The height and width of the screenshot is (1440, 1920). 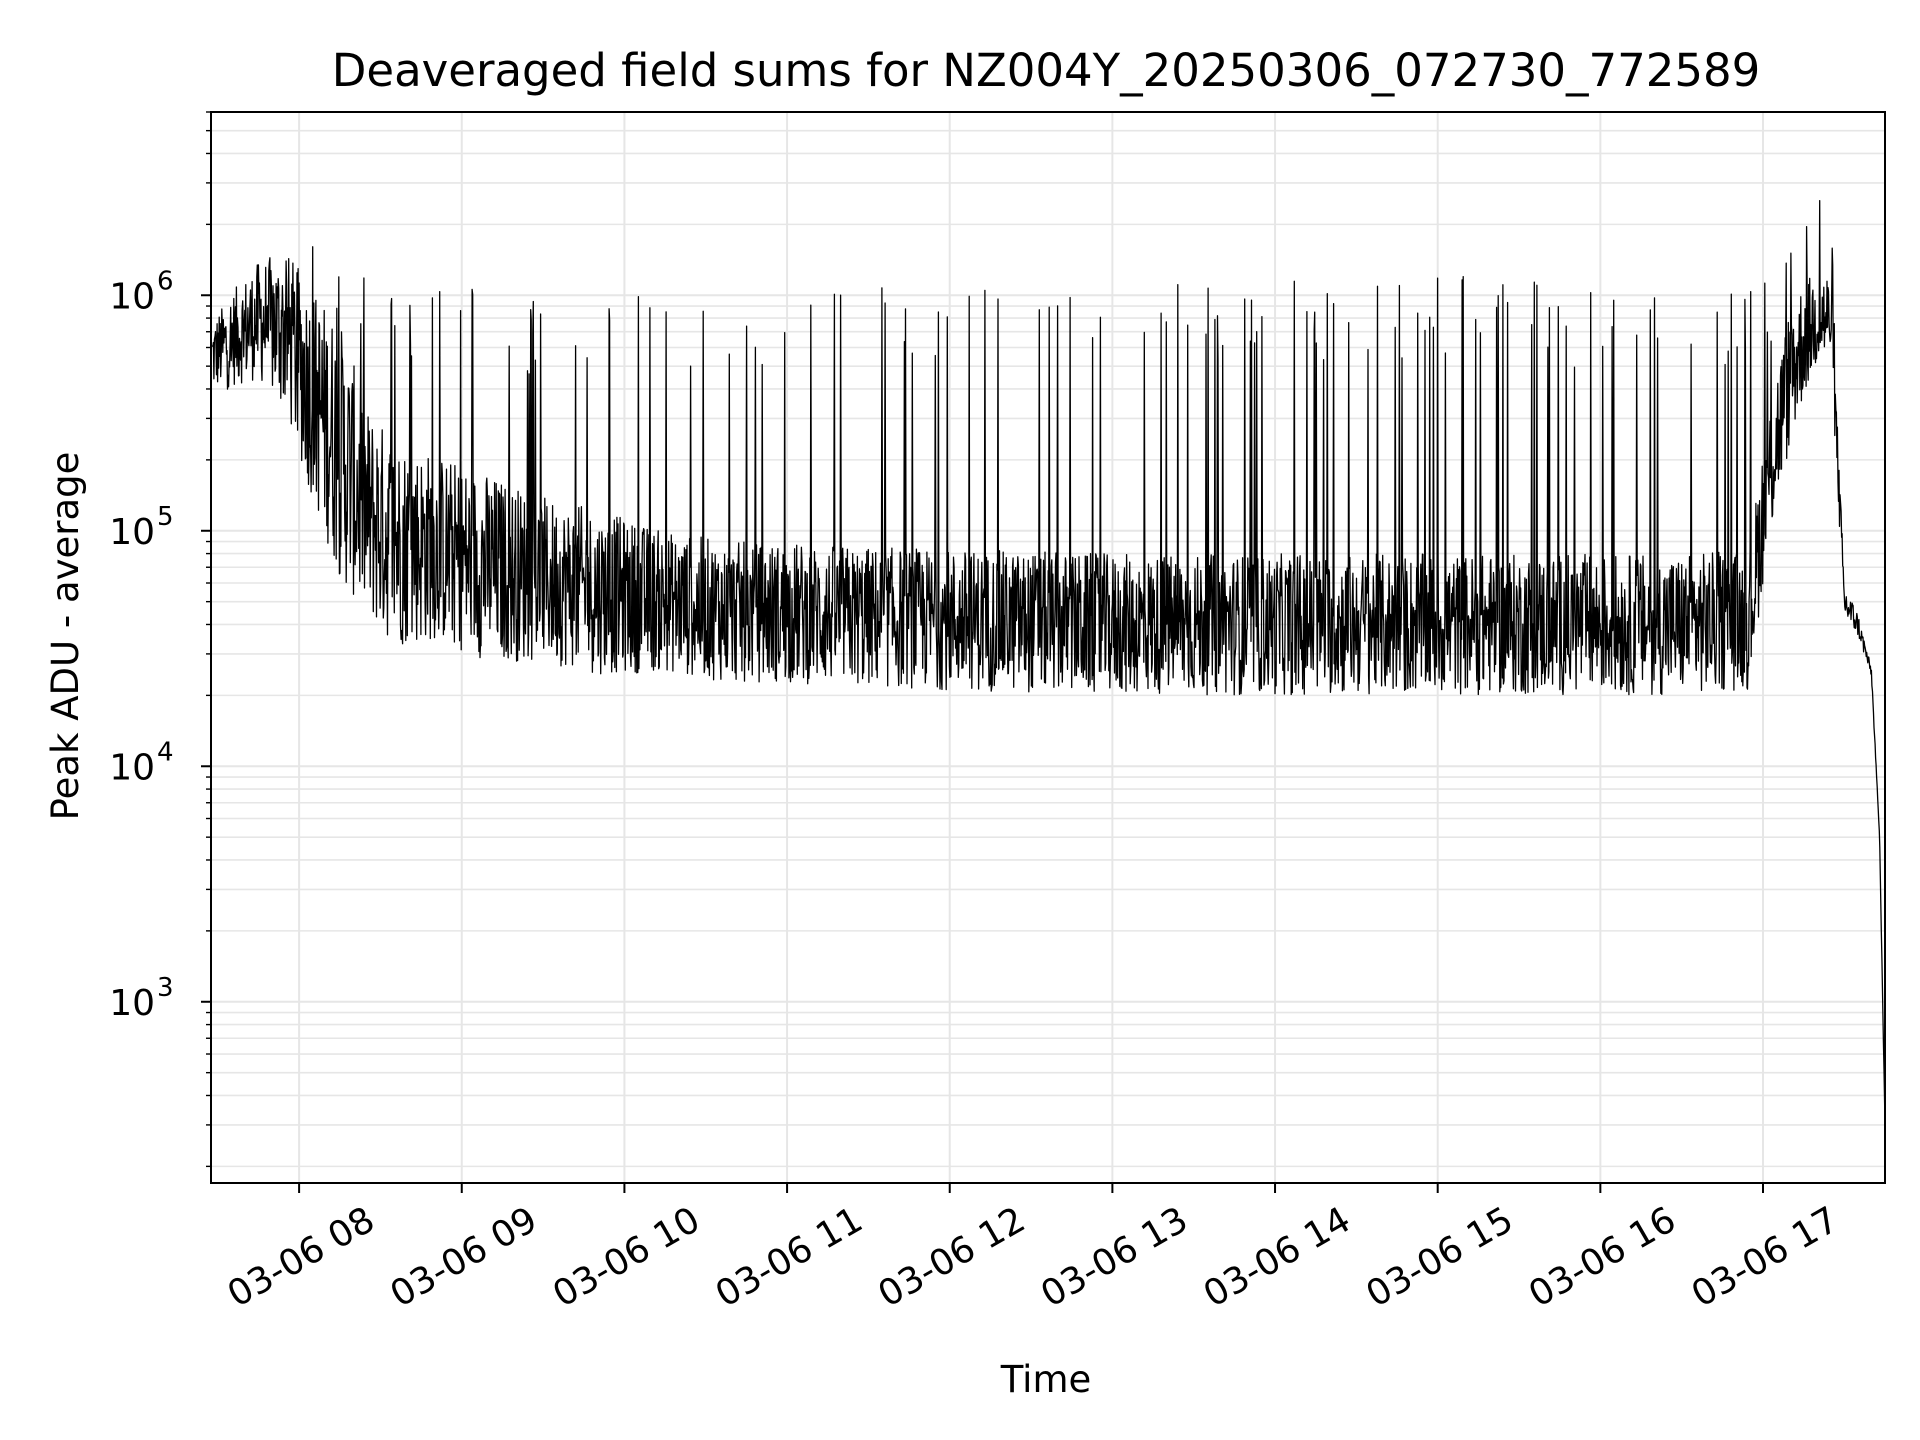 What do you see at coordinates (65, 636) in the screenshot?
I see `y-axis-label: Peak ADU - average` at bounding box center [65, 636].